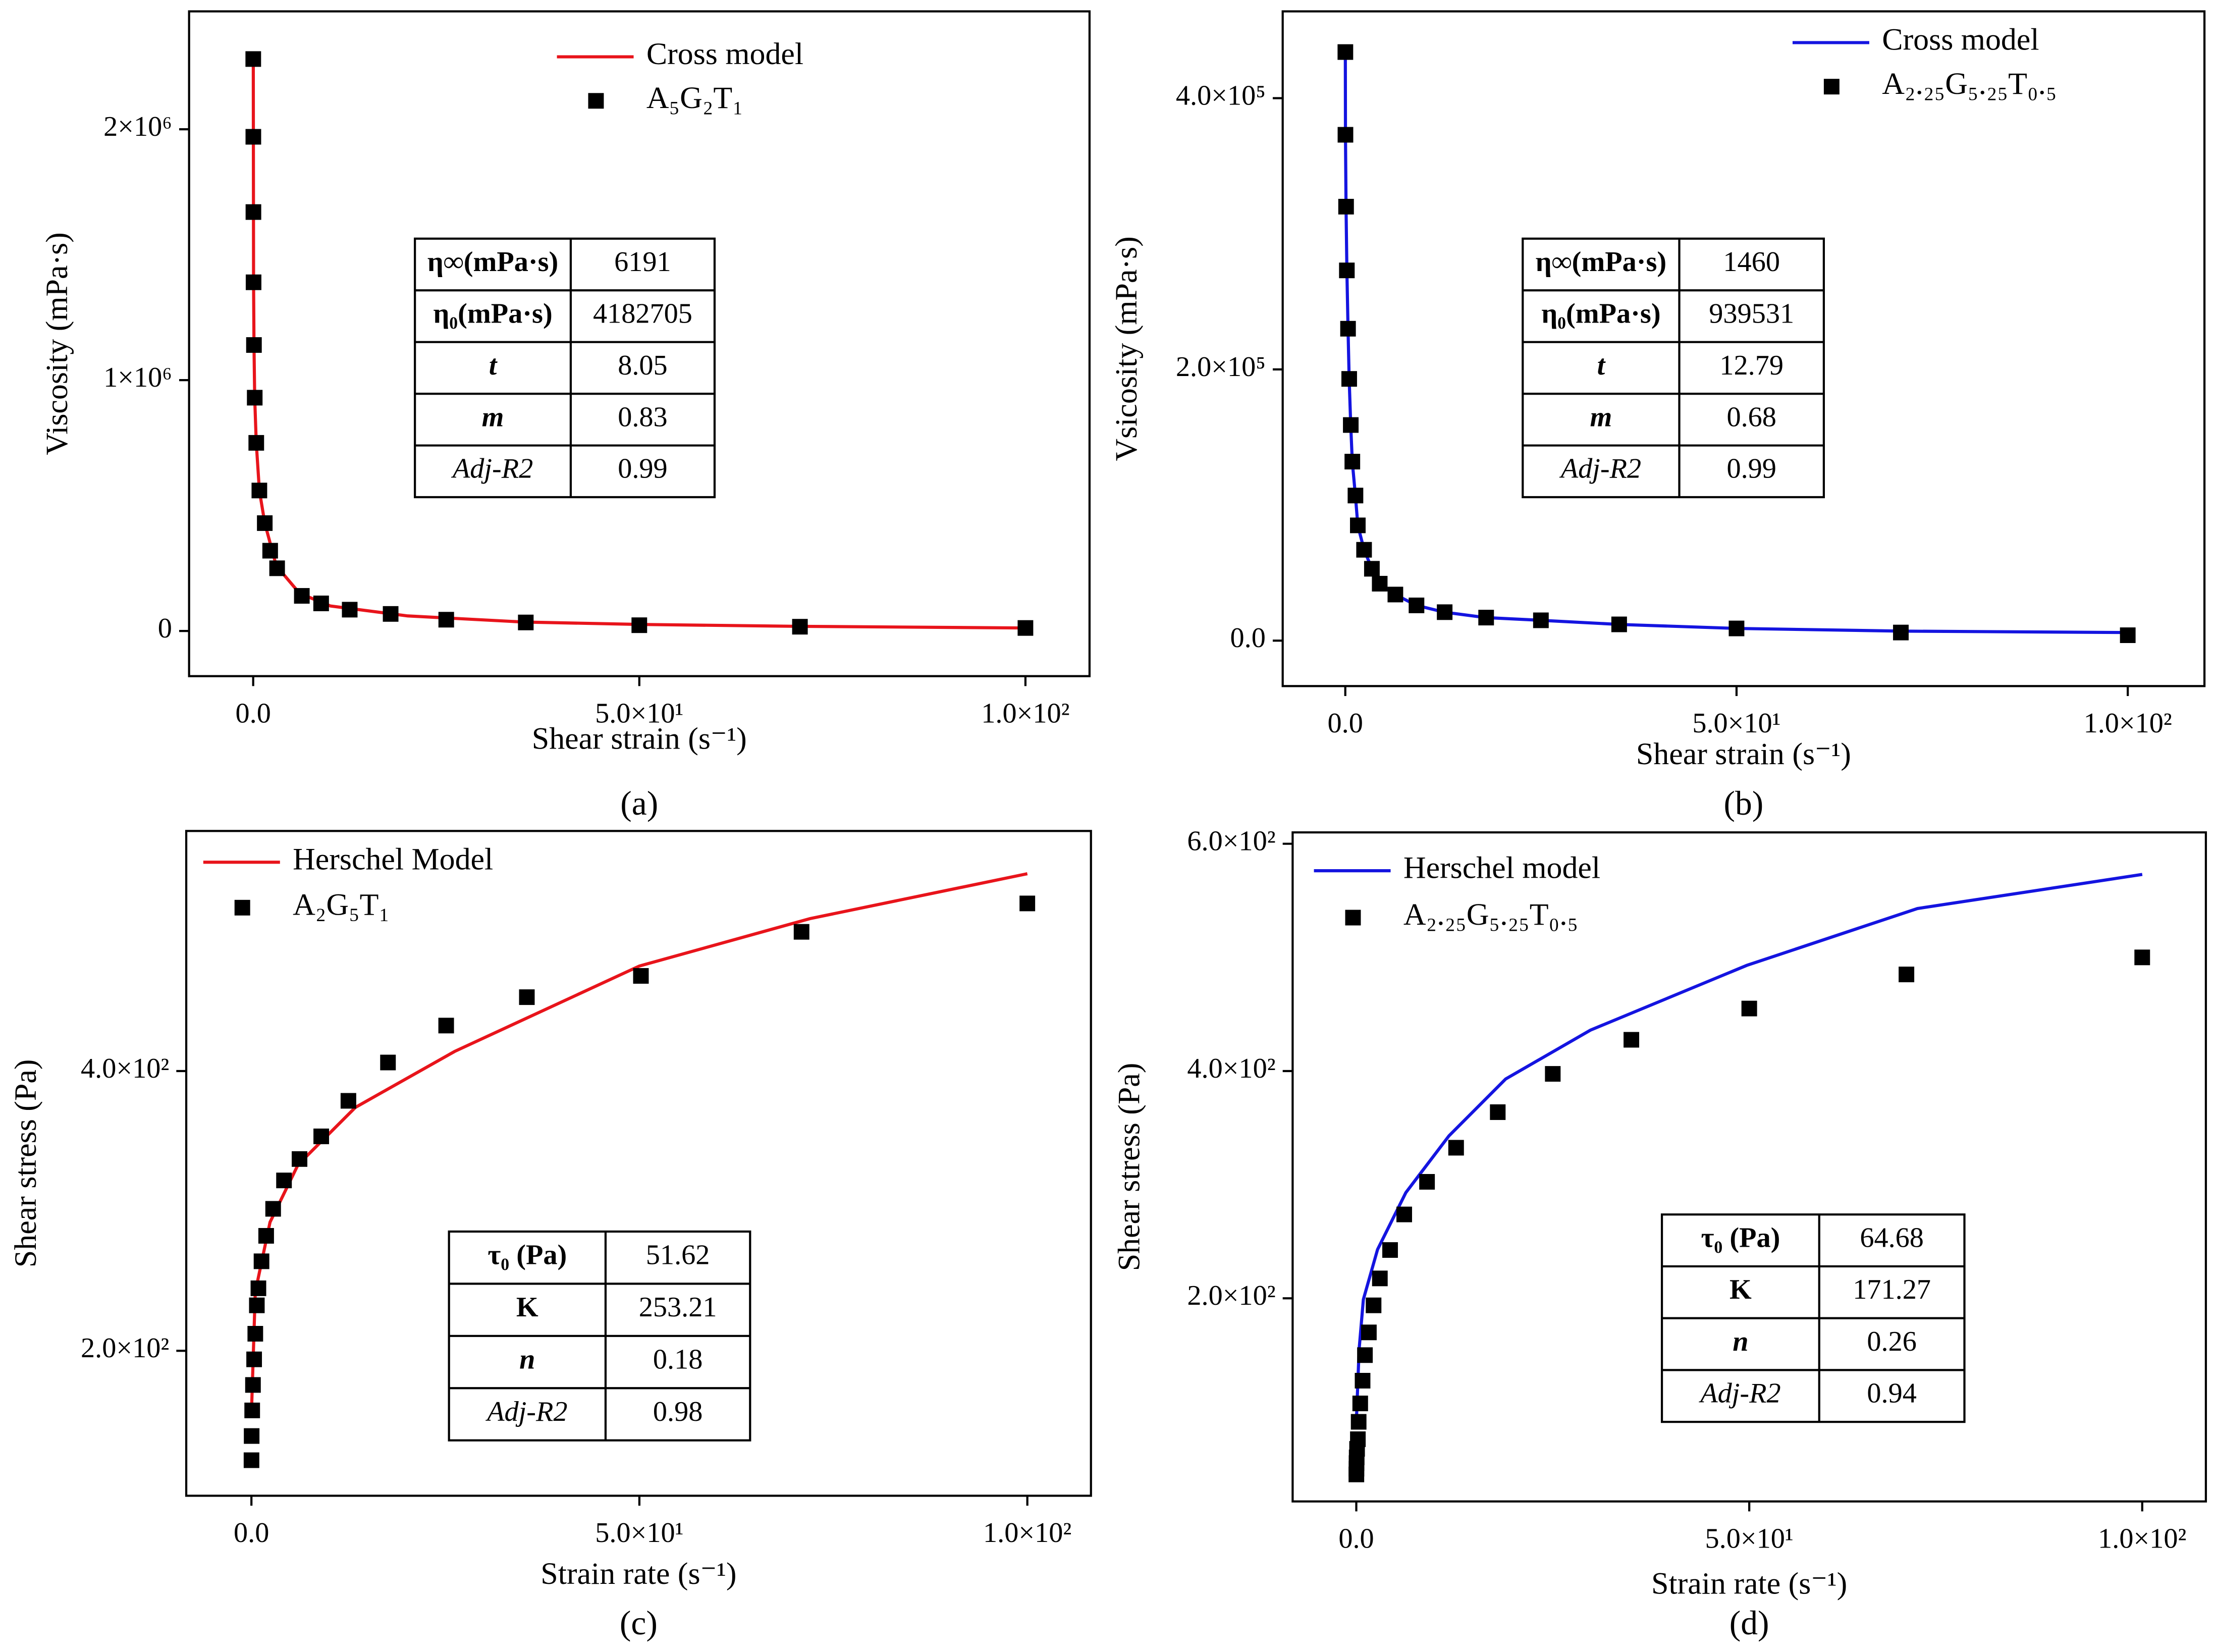  What do you see at coordinates (57, 344) in the screenshot?
I see `y-axis-label: Viscosity (mPa·s)` at bounding box center [57, 344].